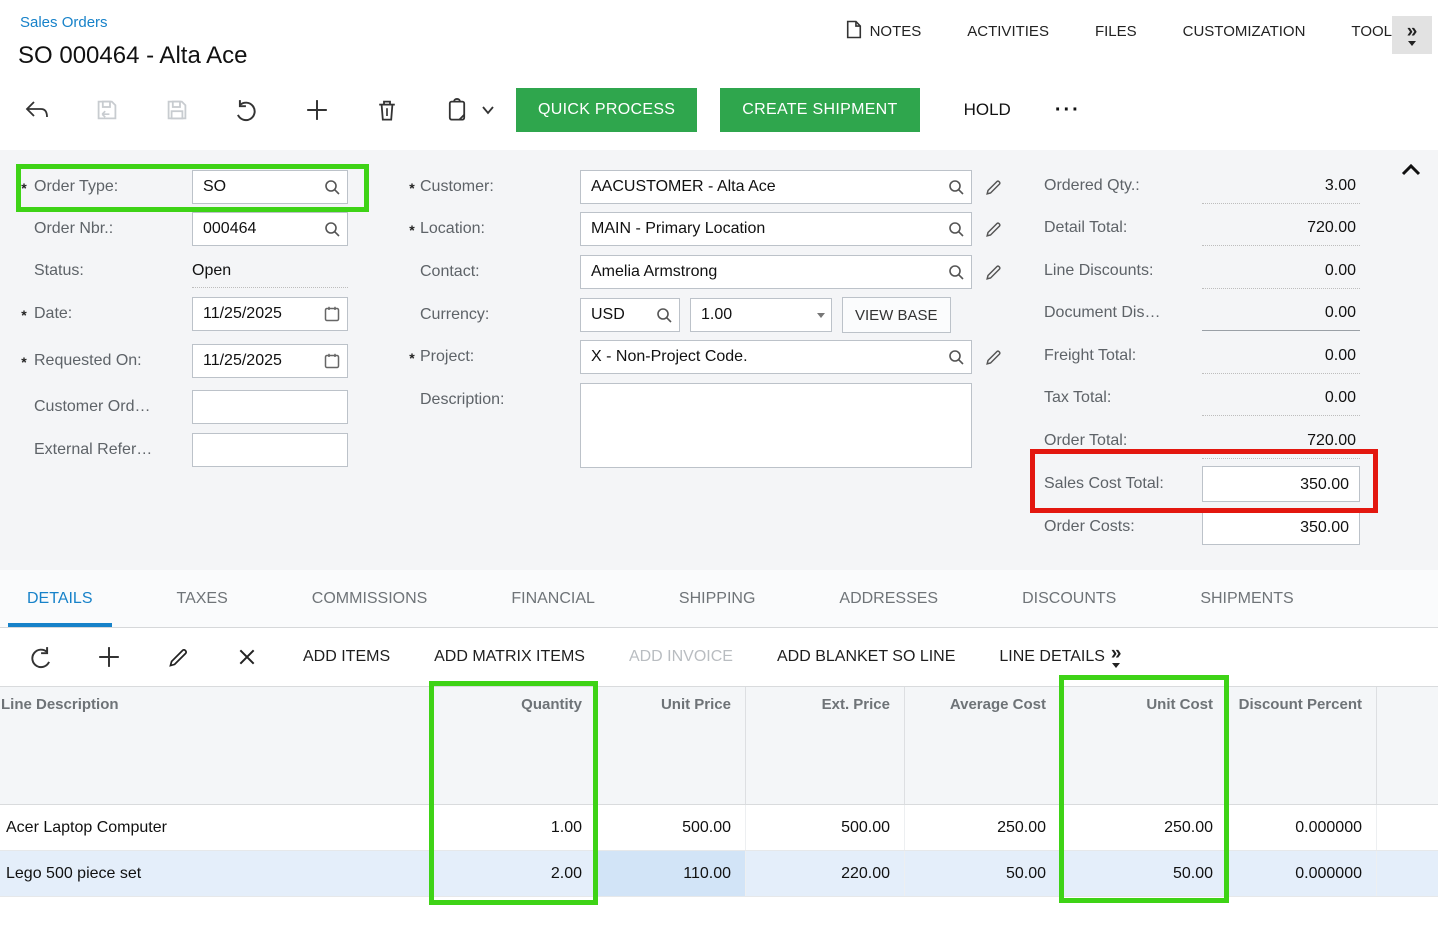 Image resolution: width=1438 pixels, height=927 pixels. Describe the element at coordinates (1116, 656) in the screenshot. I see `grid-toolbar-overflow-button: »` at that location.